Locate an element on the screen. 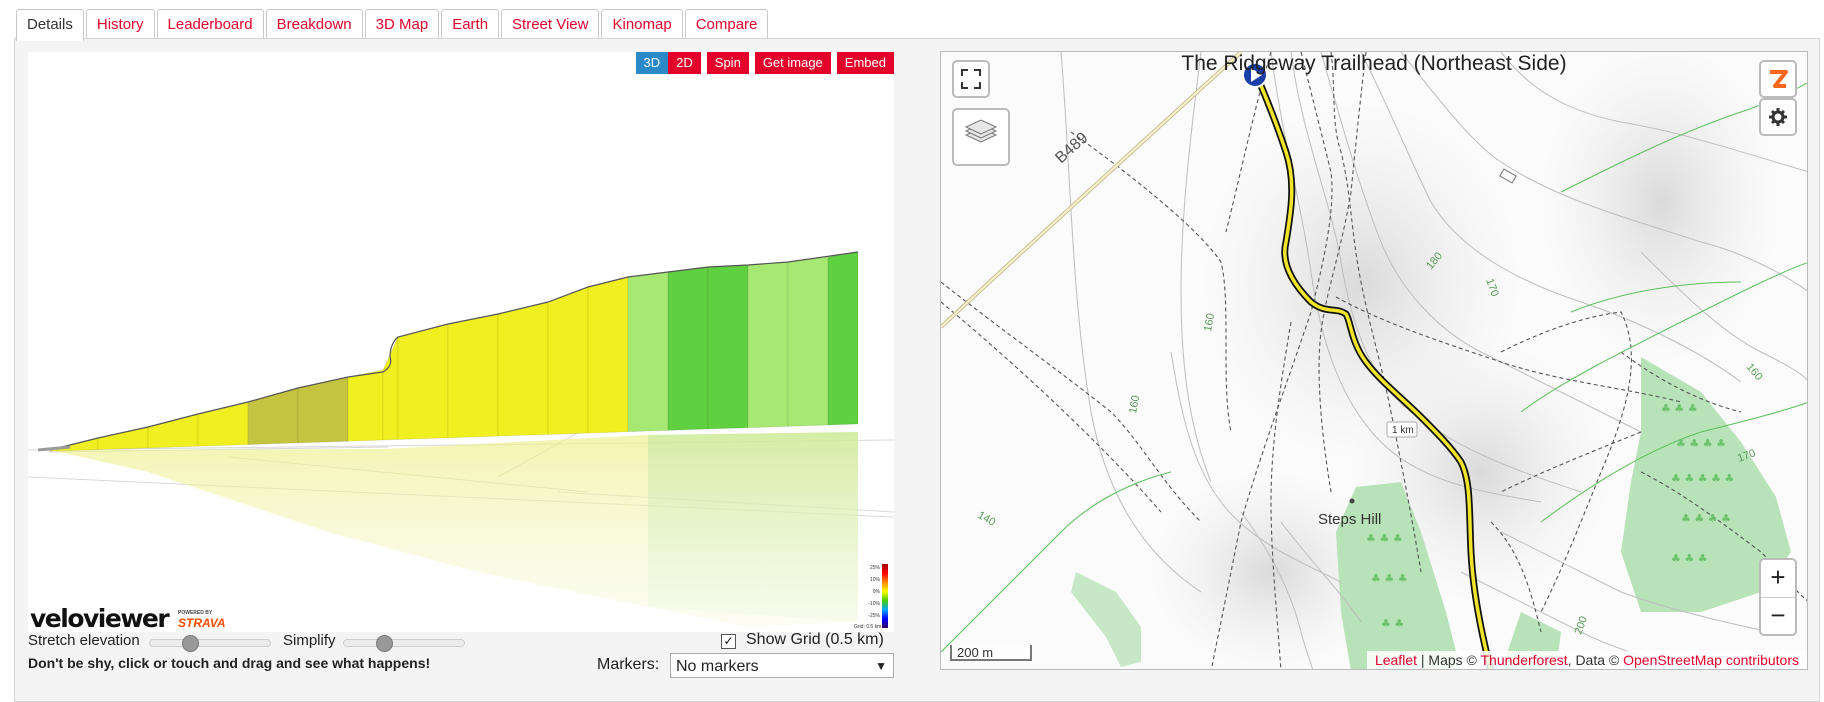  show-grid-checkbox: ✓ is located at coordinates (728, 641).